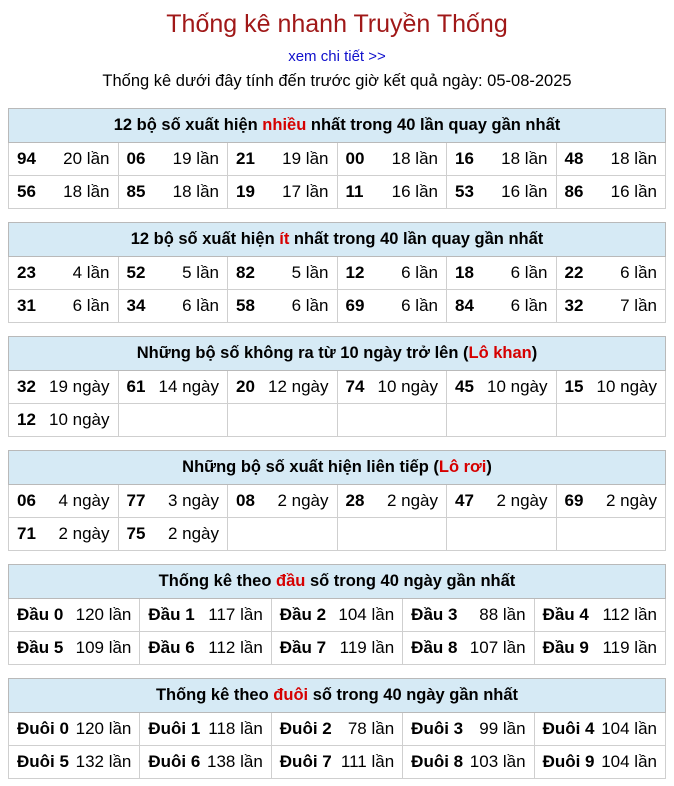 The image size is (674, 786). Describe the element at coordinates (205, 239) in the screenshot. I see `section-title-text: 12 bộ số xuất hiện` at that location.